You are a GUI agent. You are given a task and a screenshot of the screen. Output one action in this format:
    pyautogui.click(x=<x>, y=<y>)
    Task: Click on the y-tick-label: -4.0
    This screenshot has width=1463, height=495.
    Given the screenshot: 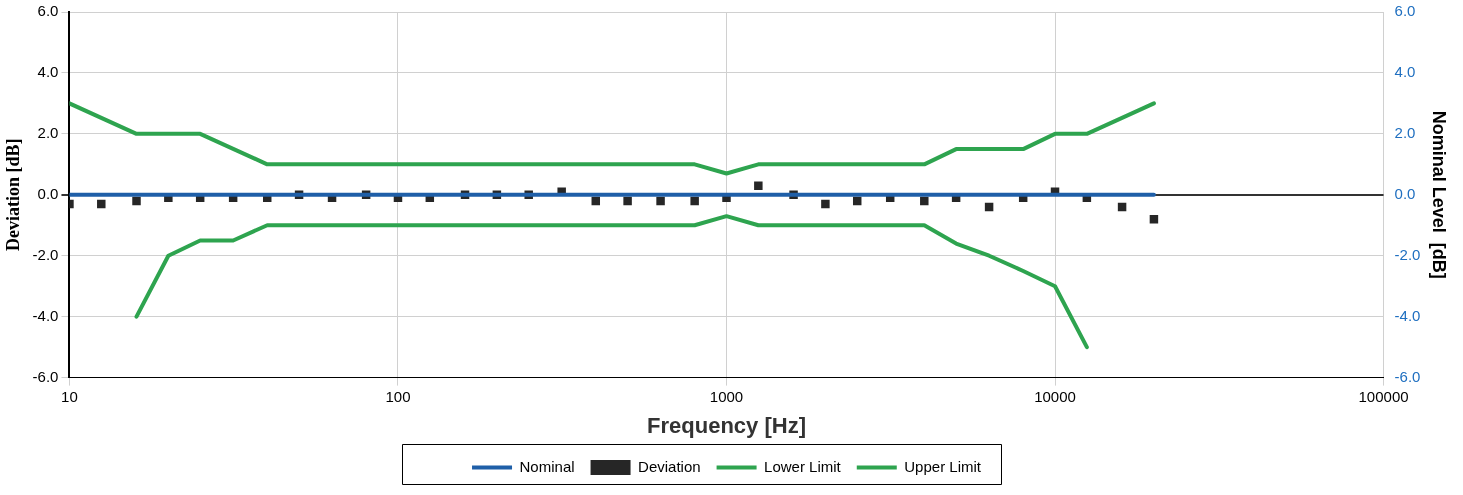 What is the action you would take?
    pyautogui.click(x=45, y=315)
    